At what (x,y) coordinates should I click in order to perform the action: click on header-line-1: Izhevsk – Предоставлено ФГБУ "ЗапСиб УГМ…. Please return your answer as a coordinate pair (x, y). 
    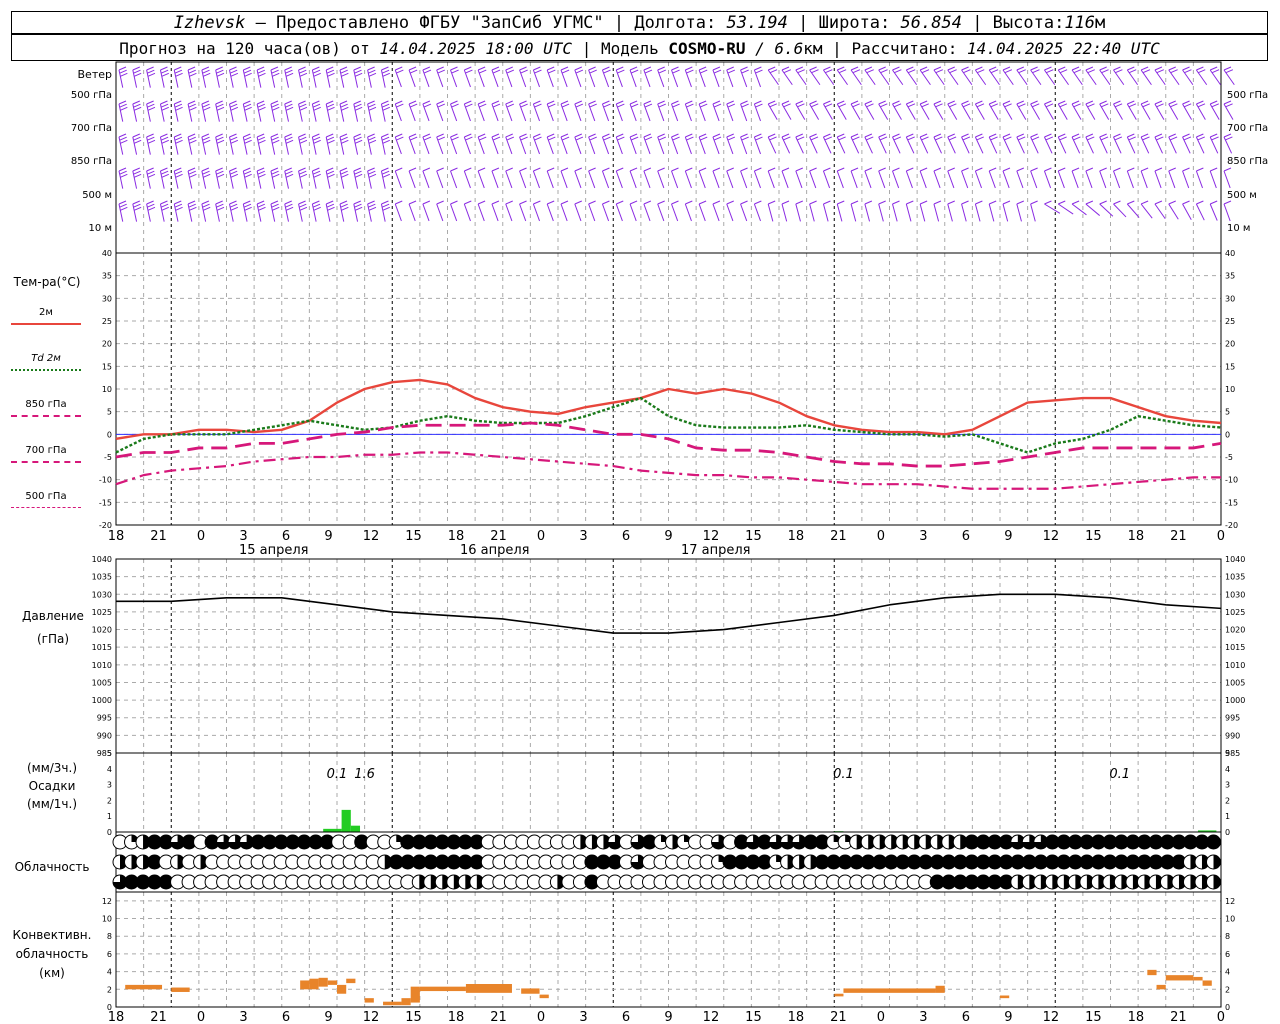
    Looking at the image, I should click on (639, 22).